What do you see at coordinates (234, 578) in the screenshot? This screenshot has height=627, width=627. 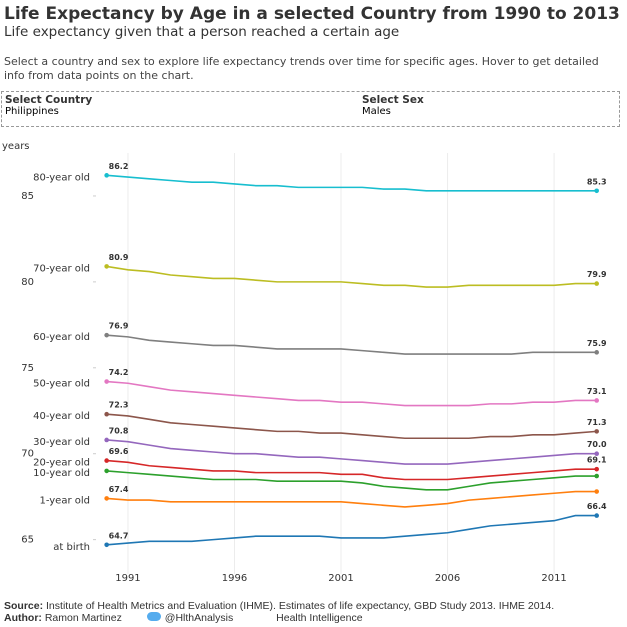 I see `x-tick-label: 1996` at bounding box center [234, 578].